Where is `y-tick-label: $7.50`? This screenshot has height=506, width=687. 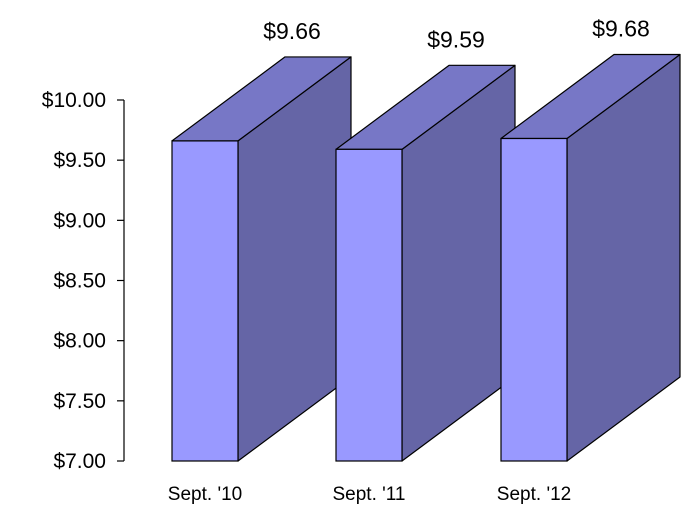 y-tick-label: $7.50 is located at coordinates (79, 401).